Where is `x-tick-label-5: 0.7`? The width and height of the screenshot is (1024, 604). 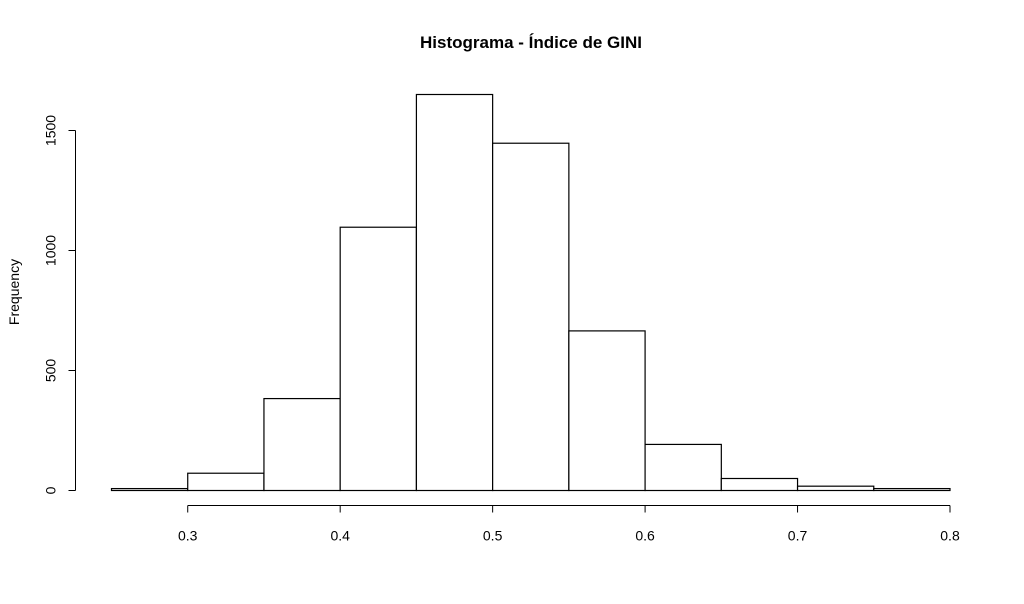
x-tick-label-5: 0.7 is located at coordinates (798, 536).